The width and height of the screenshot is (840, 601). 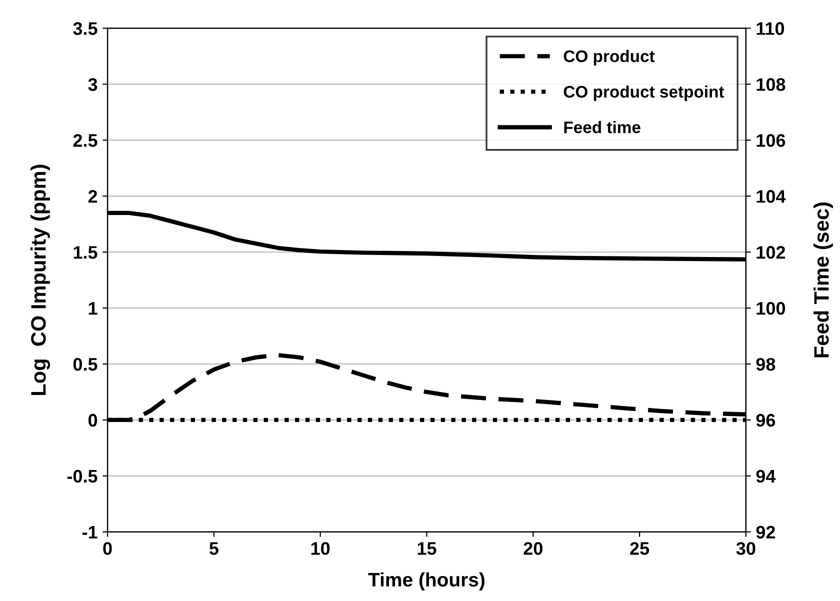 I want to click on x-tick-label: 10, so click(x=320, y=548).